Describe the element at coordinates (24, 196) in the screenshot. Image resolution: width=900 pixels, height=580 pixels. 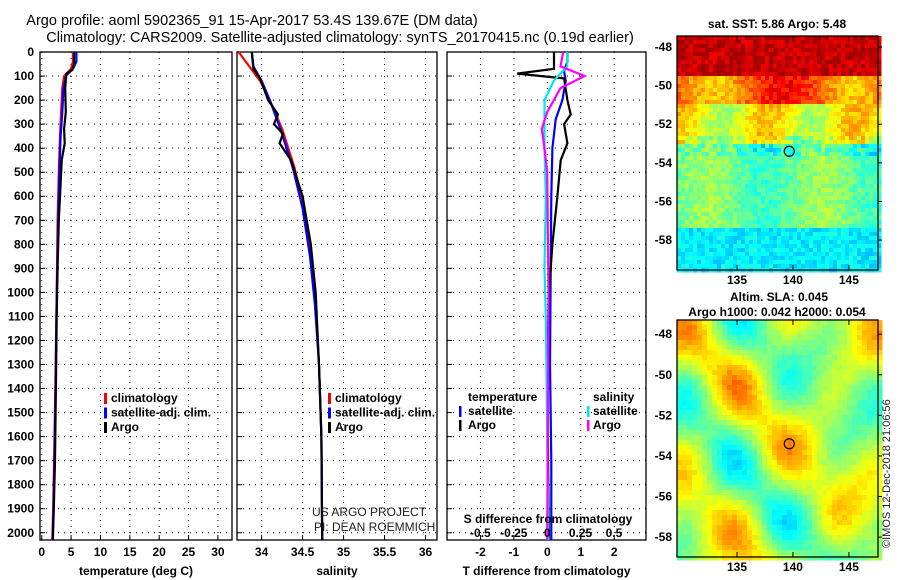
I see `y-tick-label: 600` at that location.